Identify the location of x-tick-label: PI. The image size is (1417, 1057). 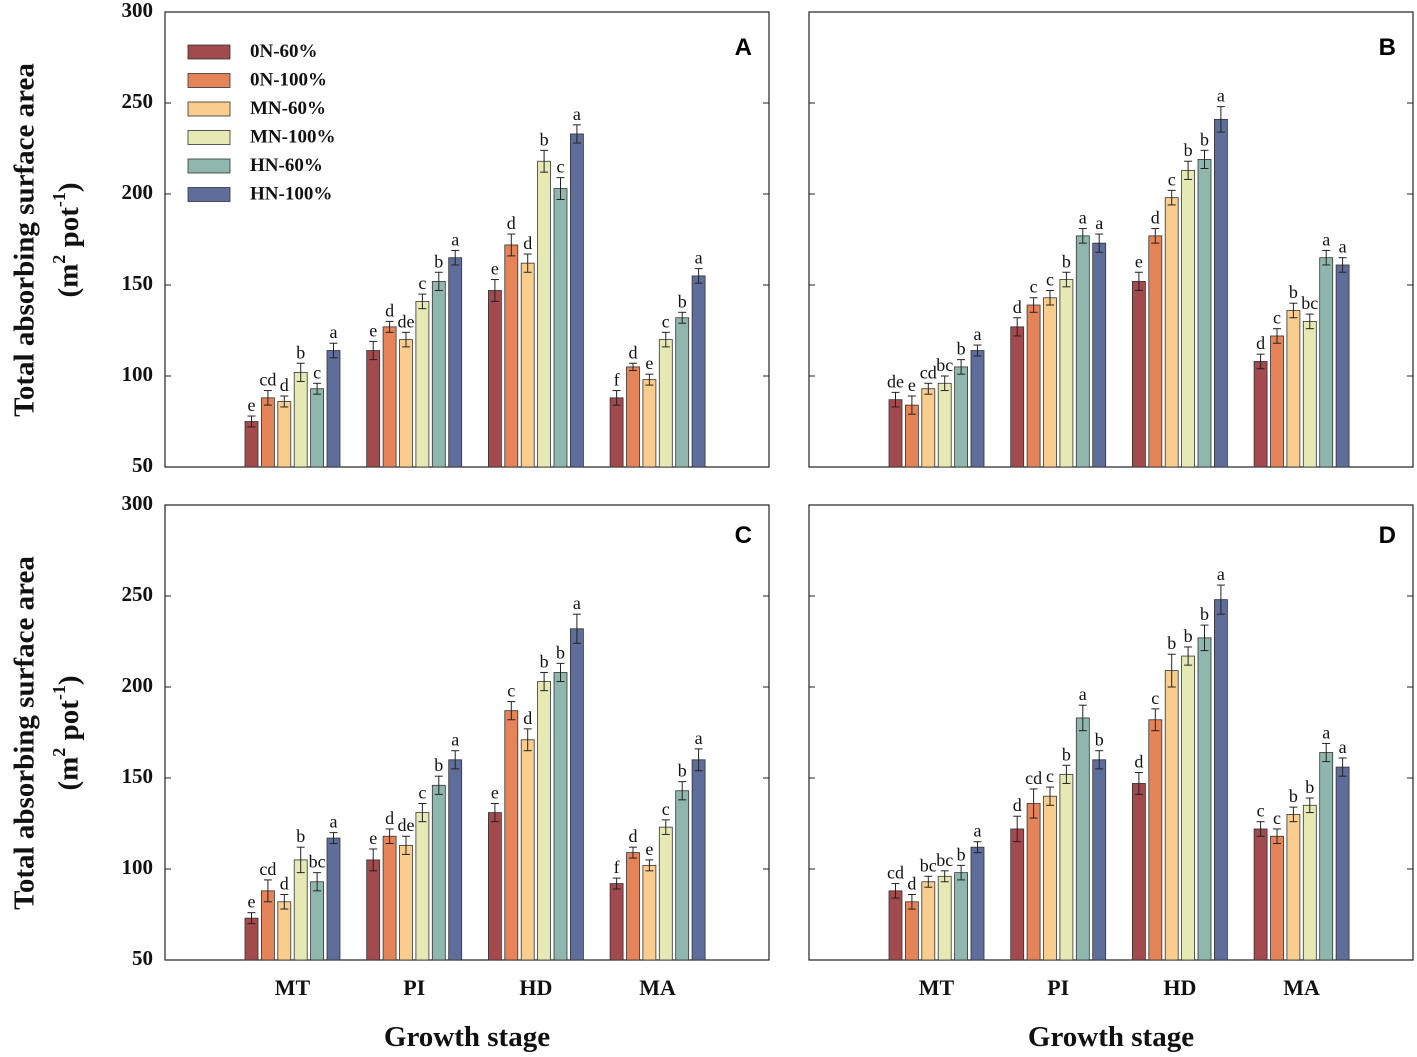
(1058, 987).